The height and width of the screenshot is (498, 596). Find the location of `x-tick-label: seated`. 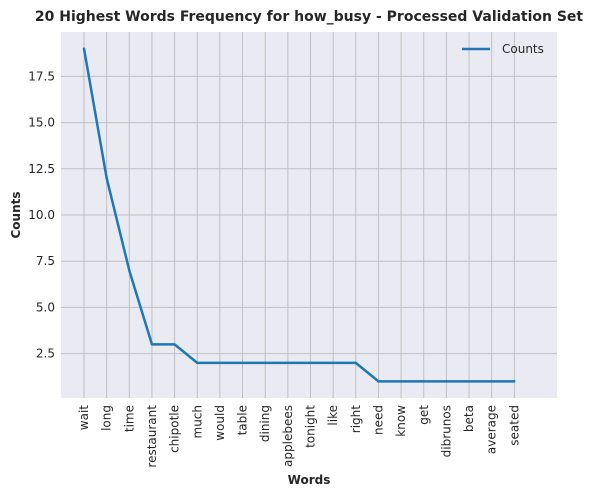

x-tick-label: seated is located at coordinates (514, 425).